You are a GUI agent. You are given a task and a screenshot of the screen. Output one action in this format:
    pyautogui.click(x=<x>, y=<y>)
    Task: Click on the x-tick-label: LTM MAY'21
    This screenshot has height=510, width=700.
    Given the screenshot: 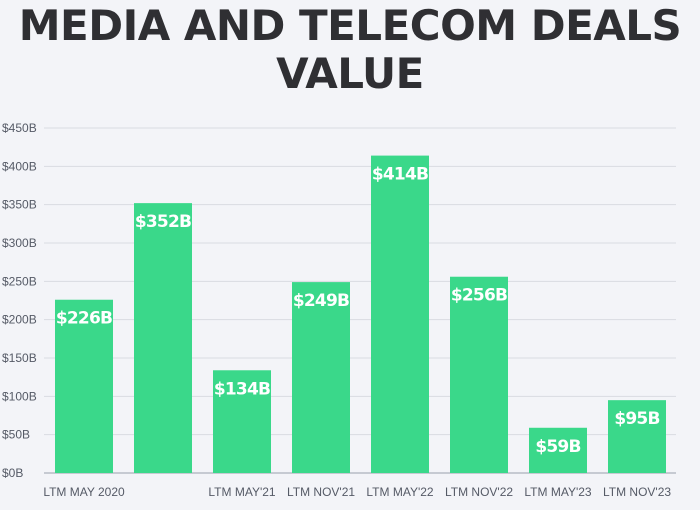 What is the action you would take?
    pyautogui.click(x=242, y=492)
    